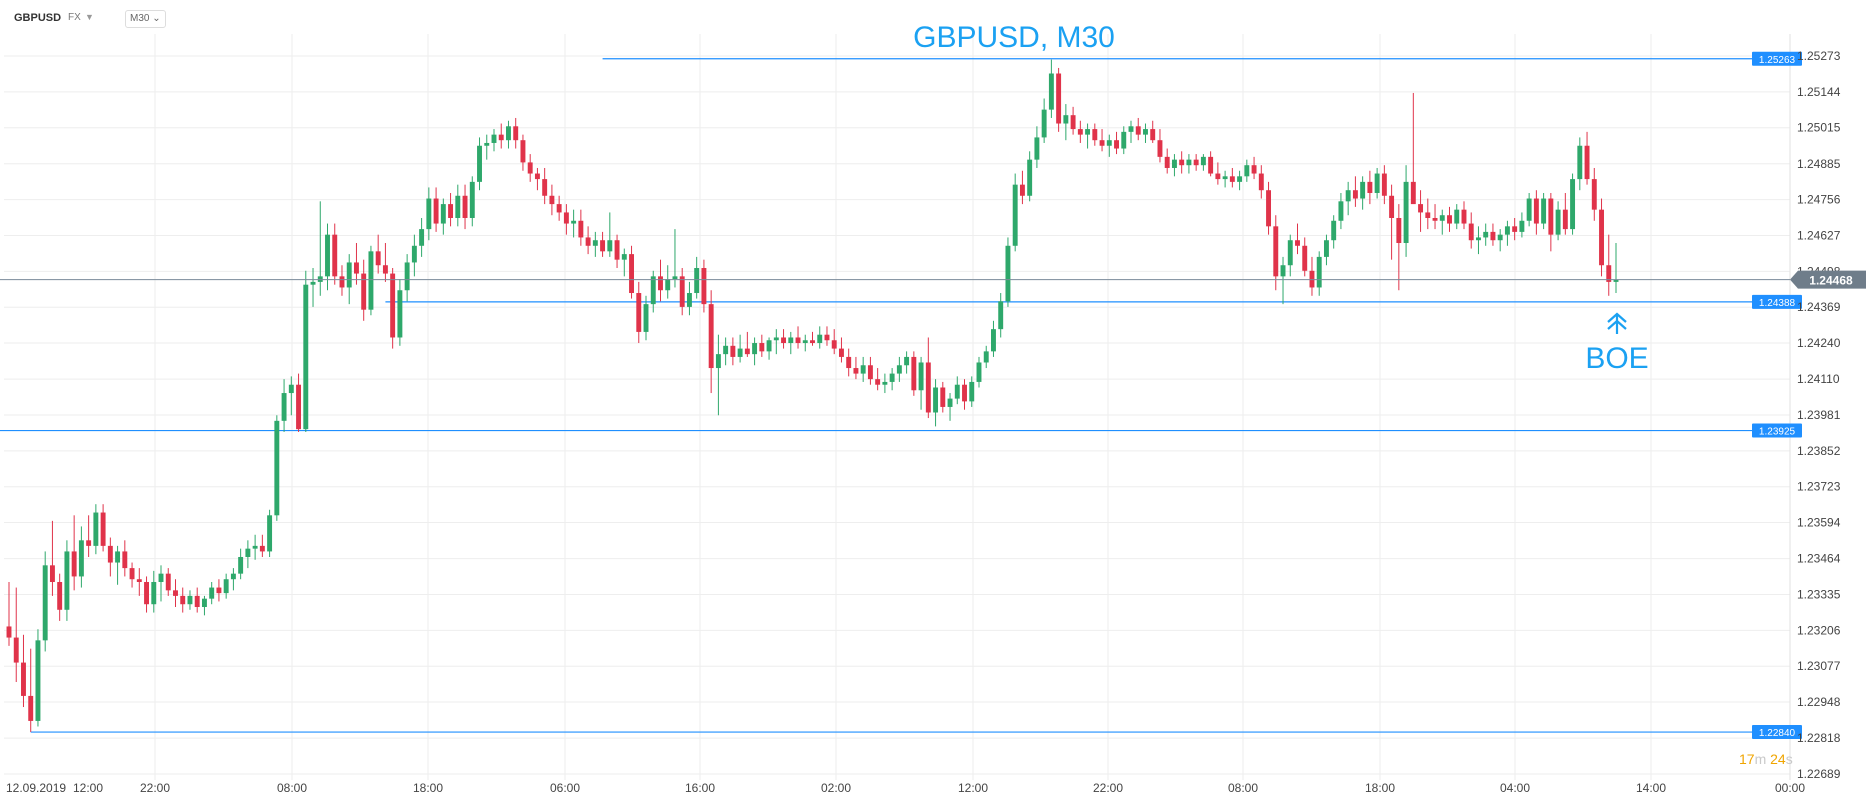 The height and width of the screenshot is (805, 1866). What do you see at coordinates (1819, 56) in the screenshot?
I see `y-tick-label: 1.25273` at bounding box center [1819, 56].